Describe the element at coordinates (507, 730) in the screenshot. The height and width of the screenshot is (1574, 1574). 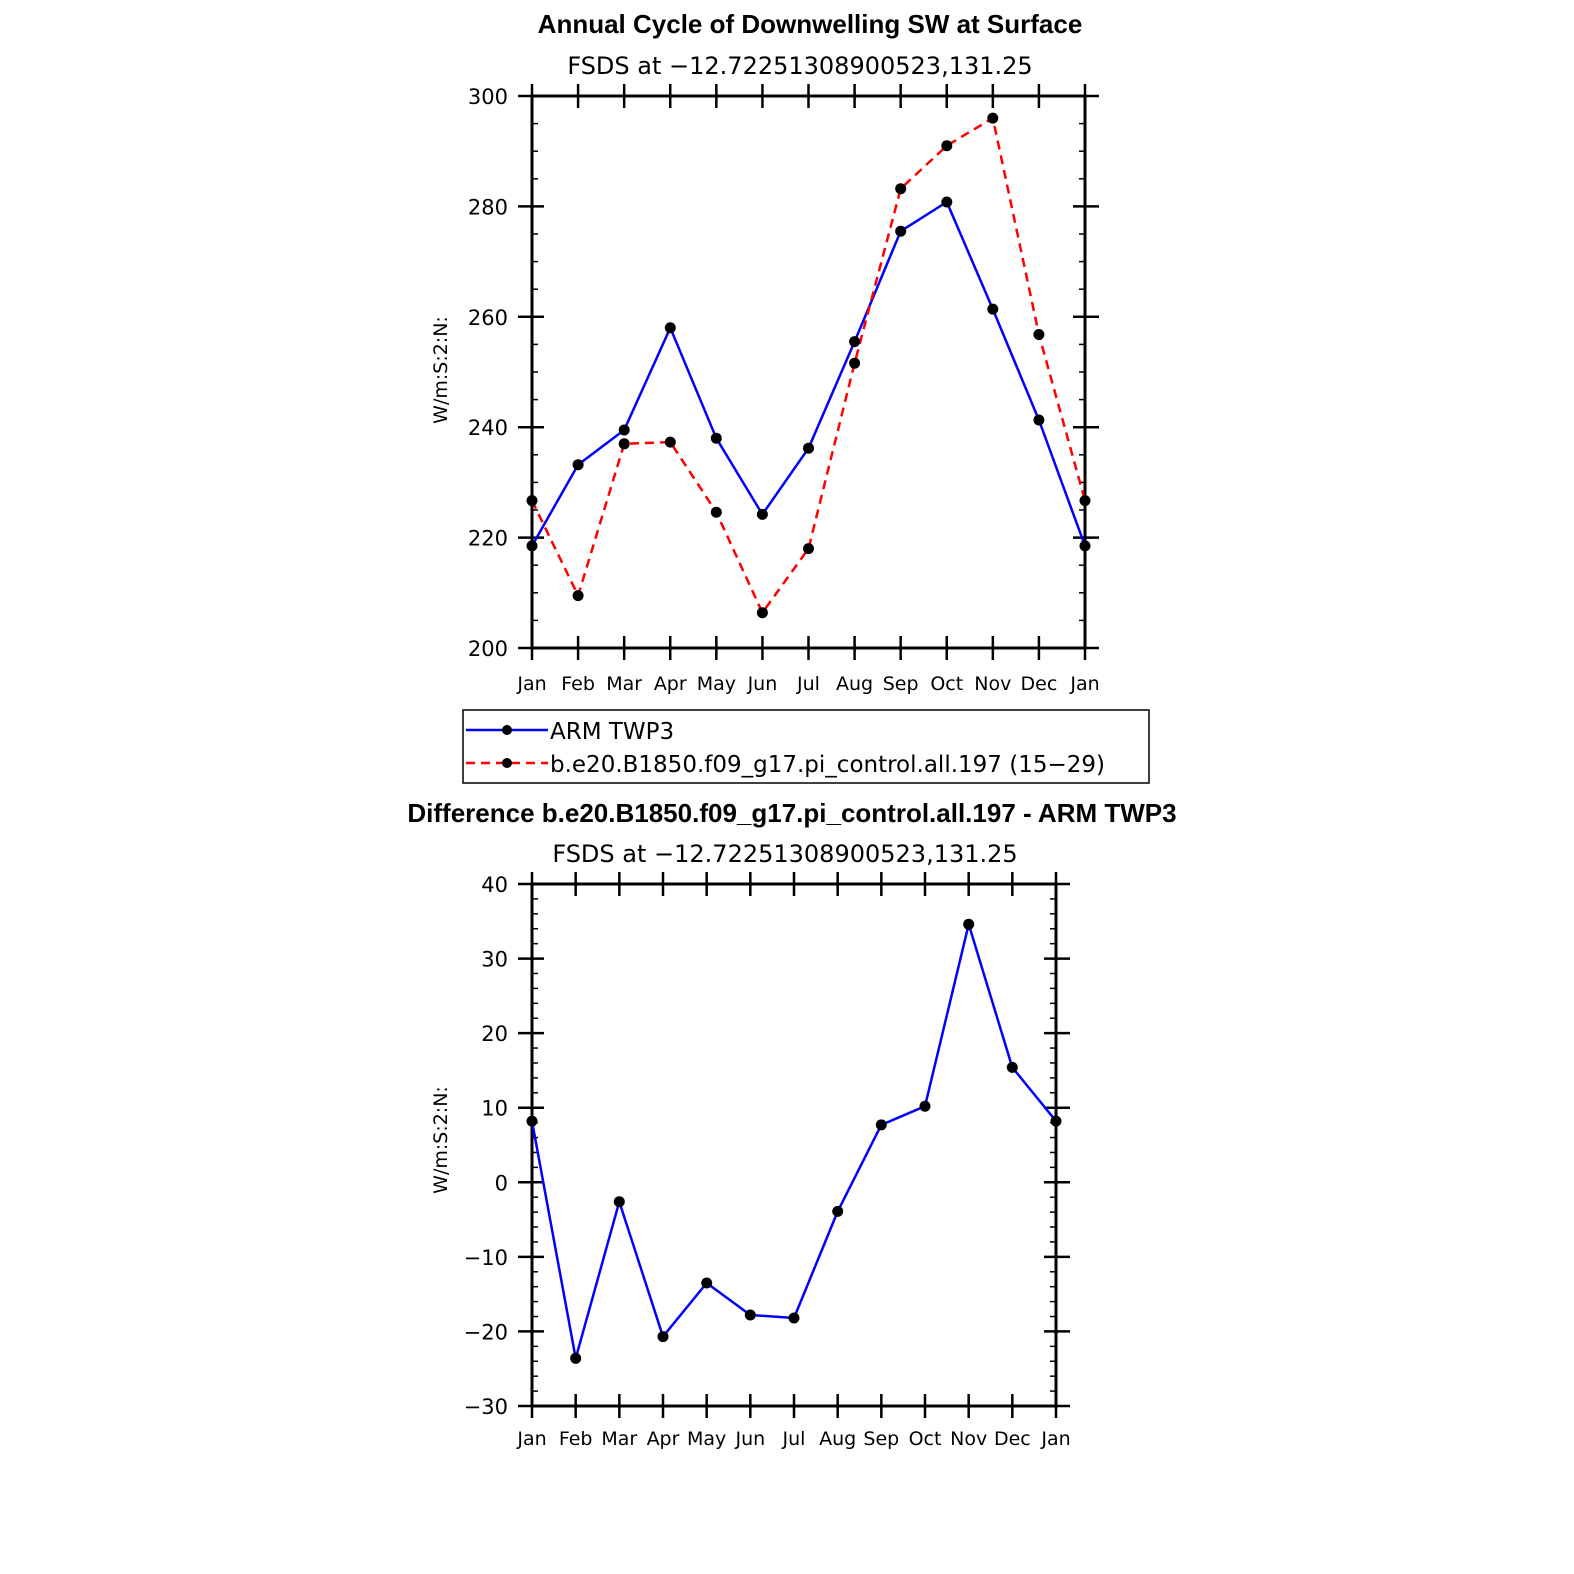
I see `legend-marker-arm` at that location.